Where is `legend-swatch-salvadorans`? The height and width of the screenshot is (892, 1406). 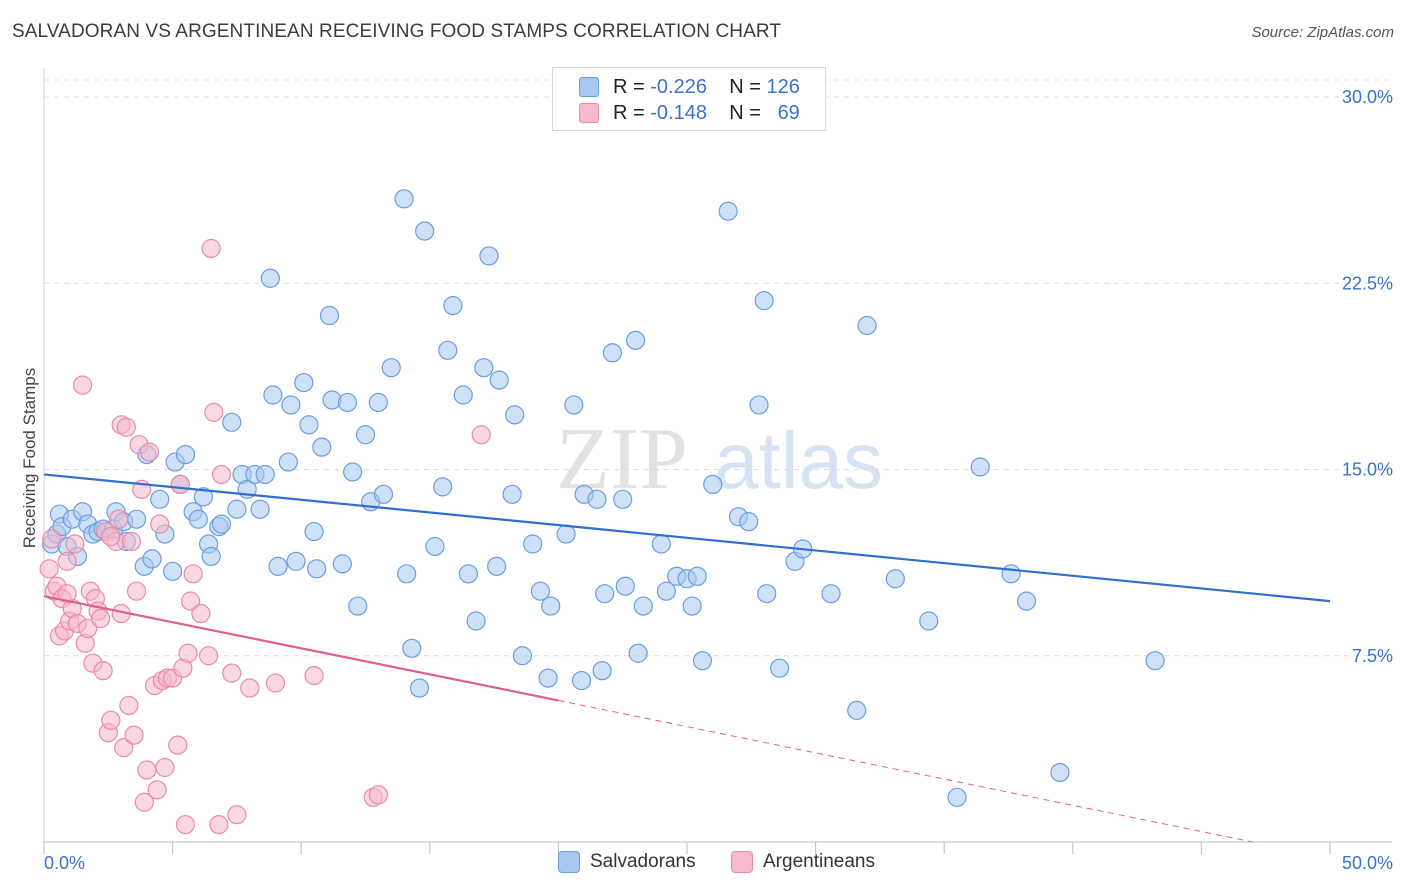
legend-swatch-salvadorans is located at coordinates (589, 87).